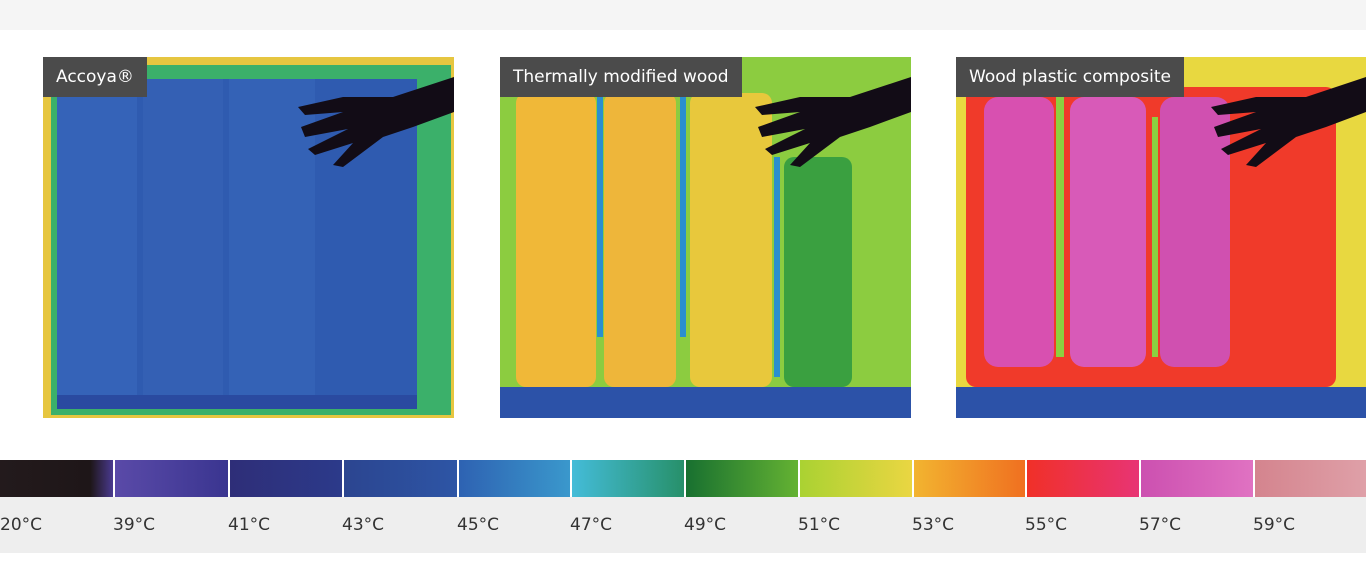 The image size is (1366, 567). Describe the element at coordinates (1070, 77) in the screenshot. I see `panel-label: Wood plastic composite` at that location.